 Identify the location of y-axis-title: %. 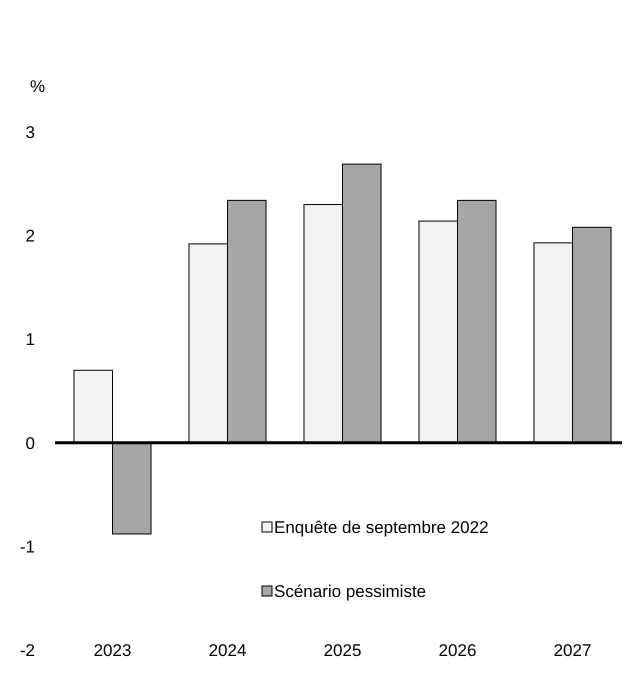
(38, 86).